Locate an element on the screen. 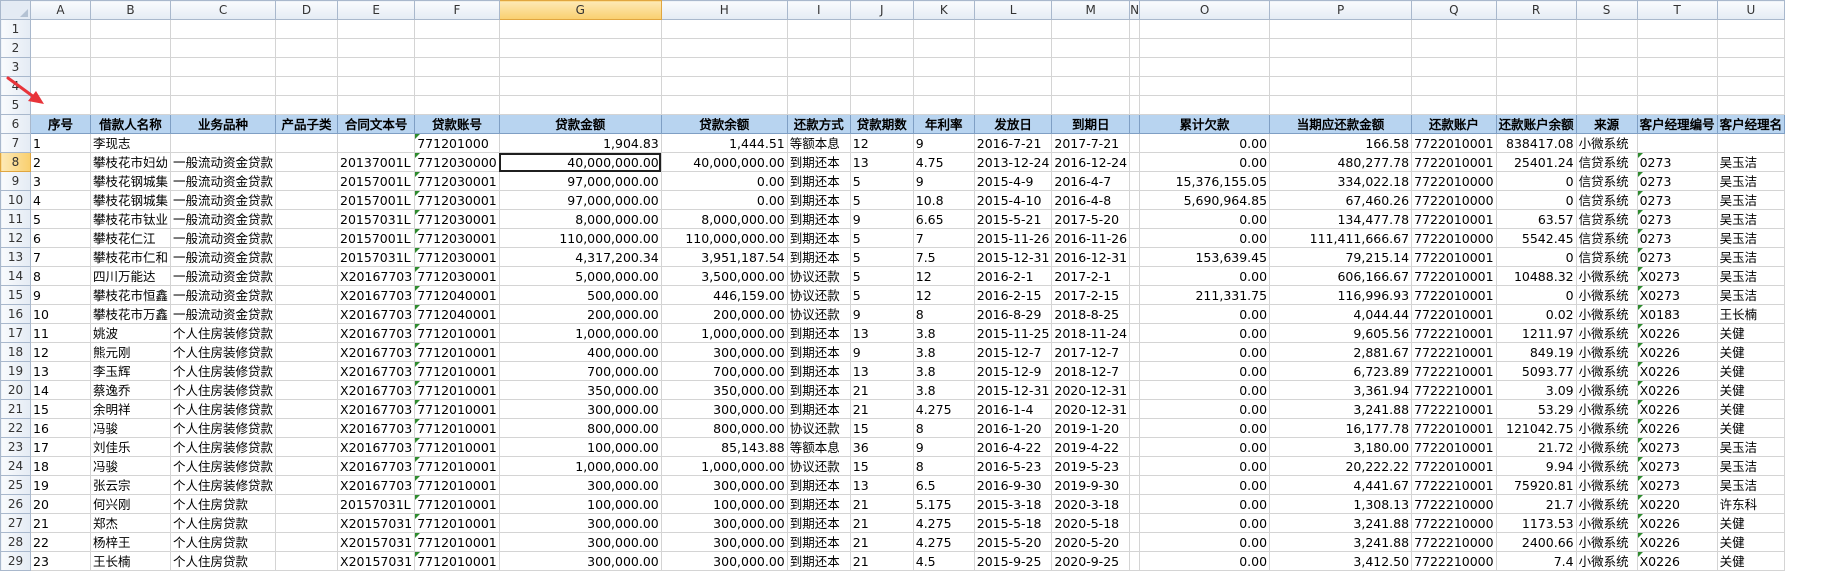  cell: 6.5 is located at coordinates (943, 485).